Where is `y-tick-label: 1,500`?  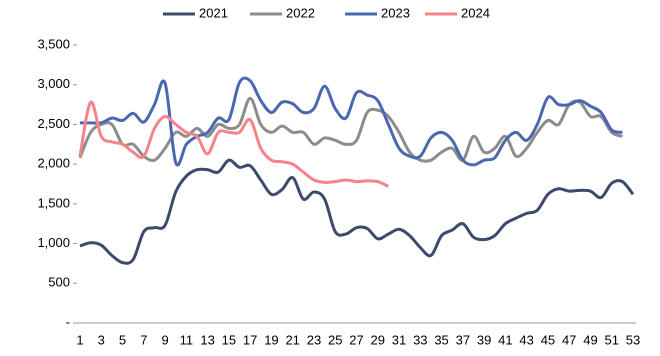 y-tick-label: 1,500 is located at coordinates (53, 202).